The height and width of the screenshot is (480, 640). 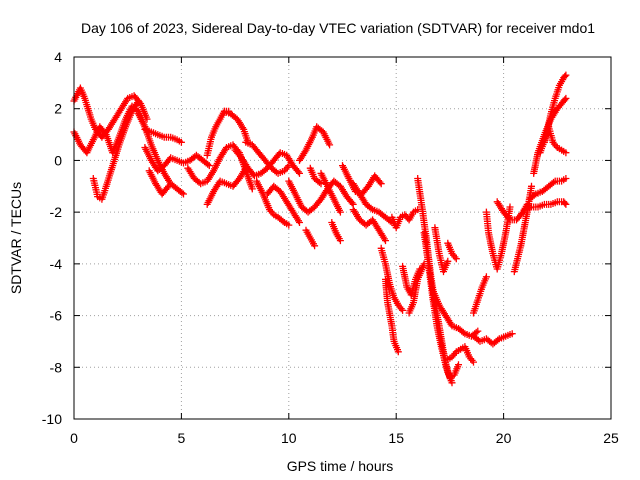 I want to click on y-tick-label: -8, so click(x=56, y=367).